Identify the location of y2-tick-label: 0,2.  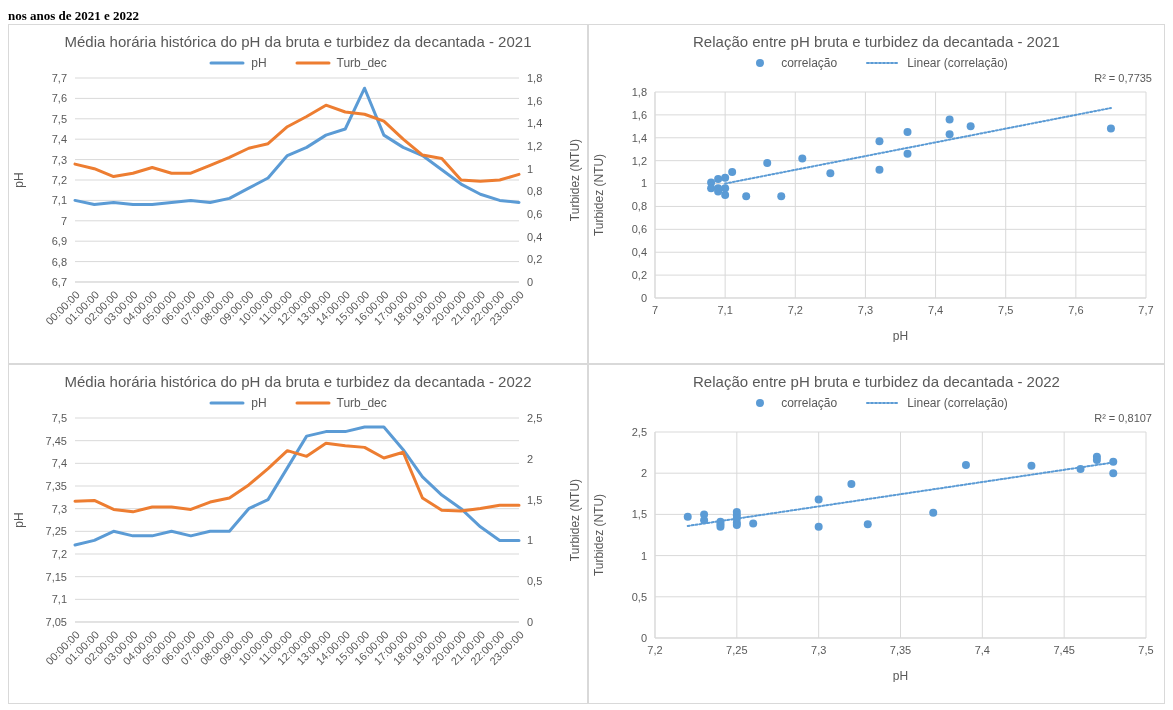
(535, 259).